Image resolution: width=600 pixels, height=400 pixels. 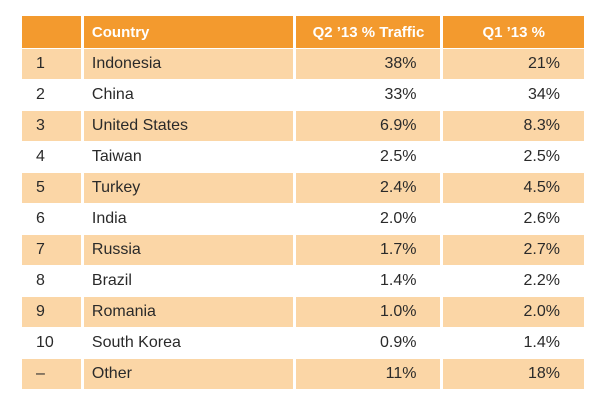 I want to click on header-q1-traffic: Q1 ’13 %, so click(x=513, y=32).